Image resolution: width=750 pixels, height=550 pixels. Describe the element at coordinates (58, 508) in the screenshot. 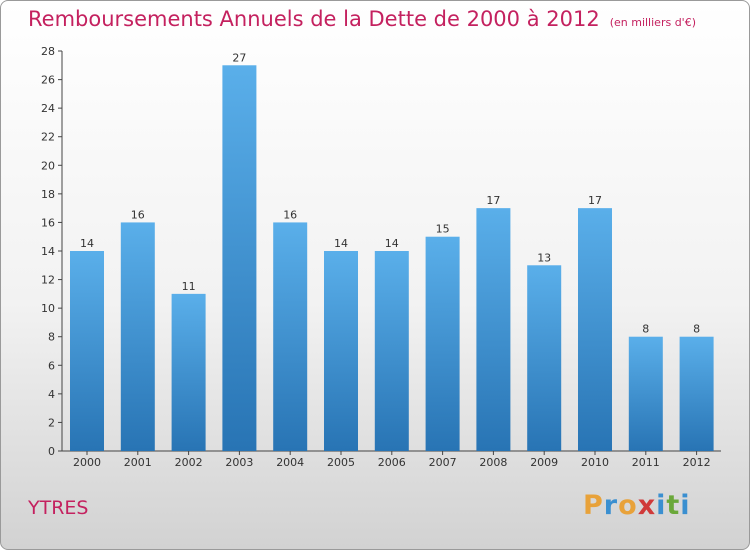

I see `commune-name: YTRES` at that location.